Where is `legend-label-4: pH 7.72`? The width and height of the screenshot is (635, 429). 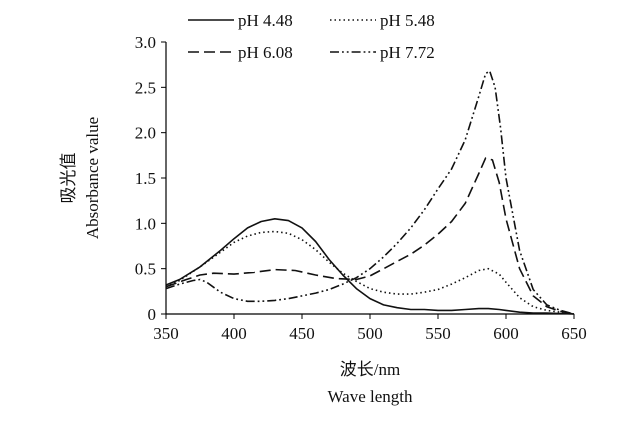 legend-label-4: pH 7.72 is located at coordinates (407, 52).